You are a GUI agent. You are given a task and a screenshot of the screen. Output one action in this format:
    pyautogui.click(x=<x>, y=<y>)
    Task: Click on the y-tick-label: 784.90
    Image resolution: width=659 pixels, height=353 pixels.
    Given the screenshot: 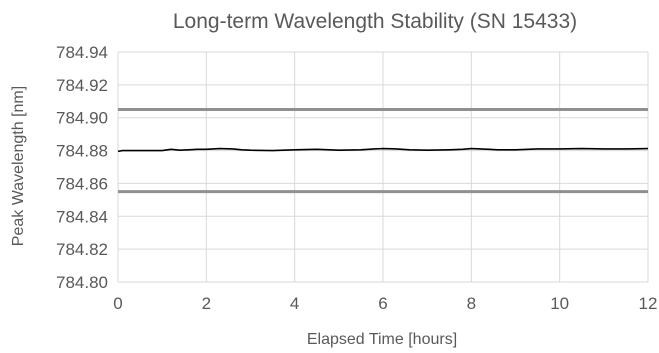 What is the action you would take?
    pyautogui.click(x=82, y=118)
    